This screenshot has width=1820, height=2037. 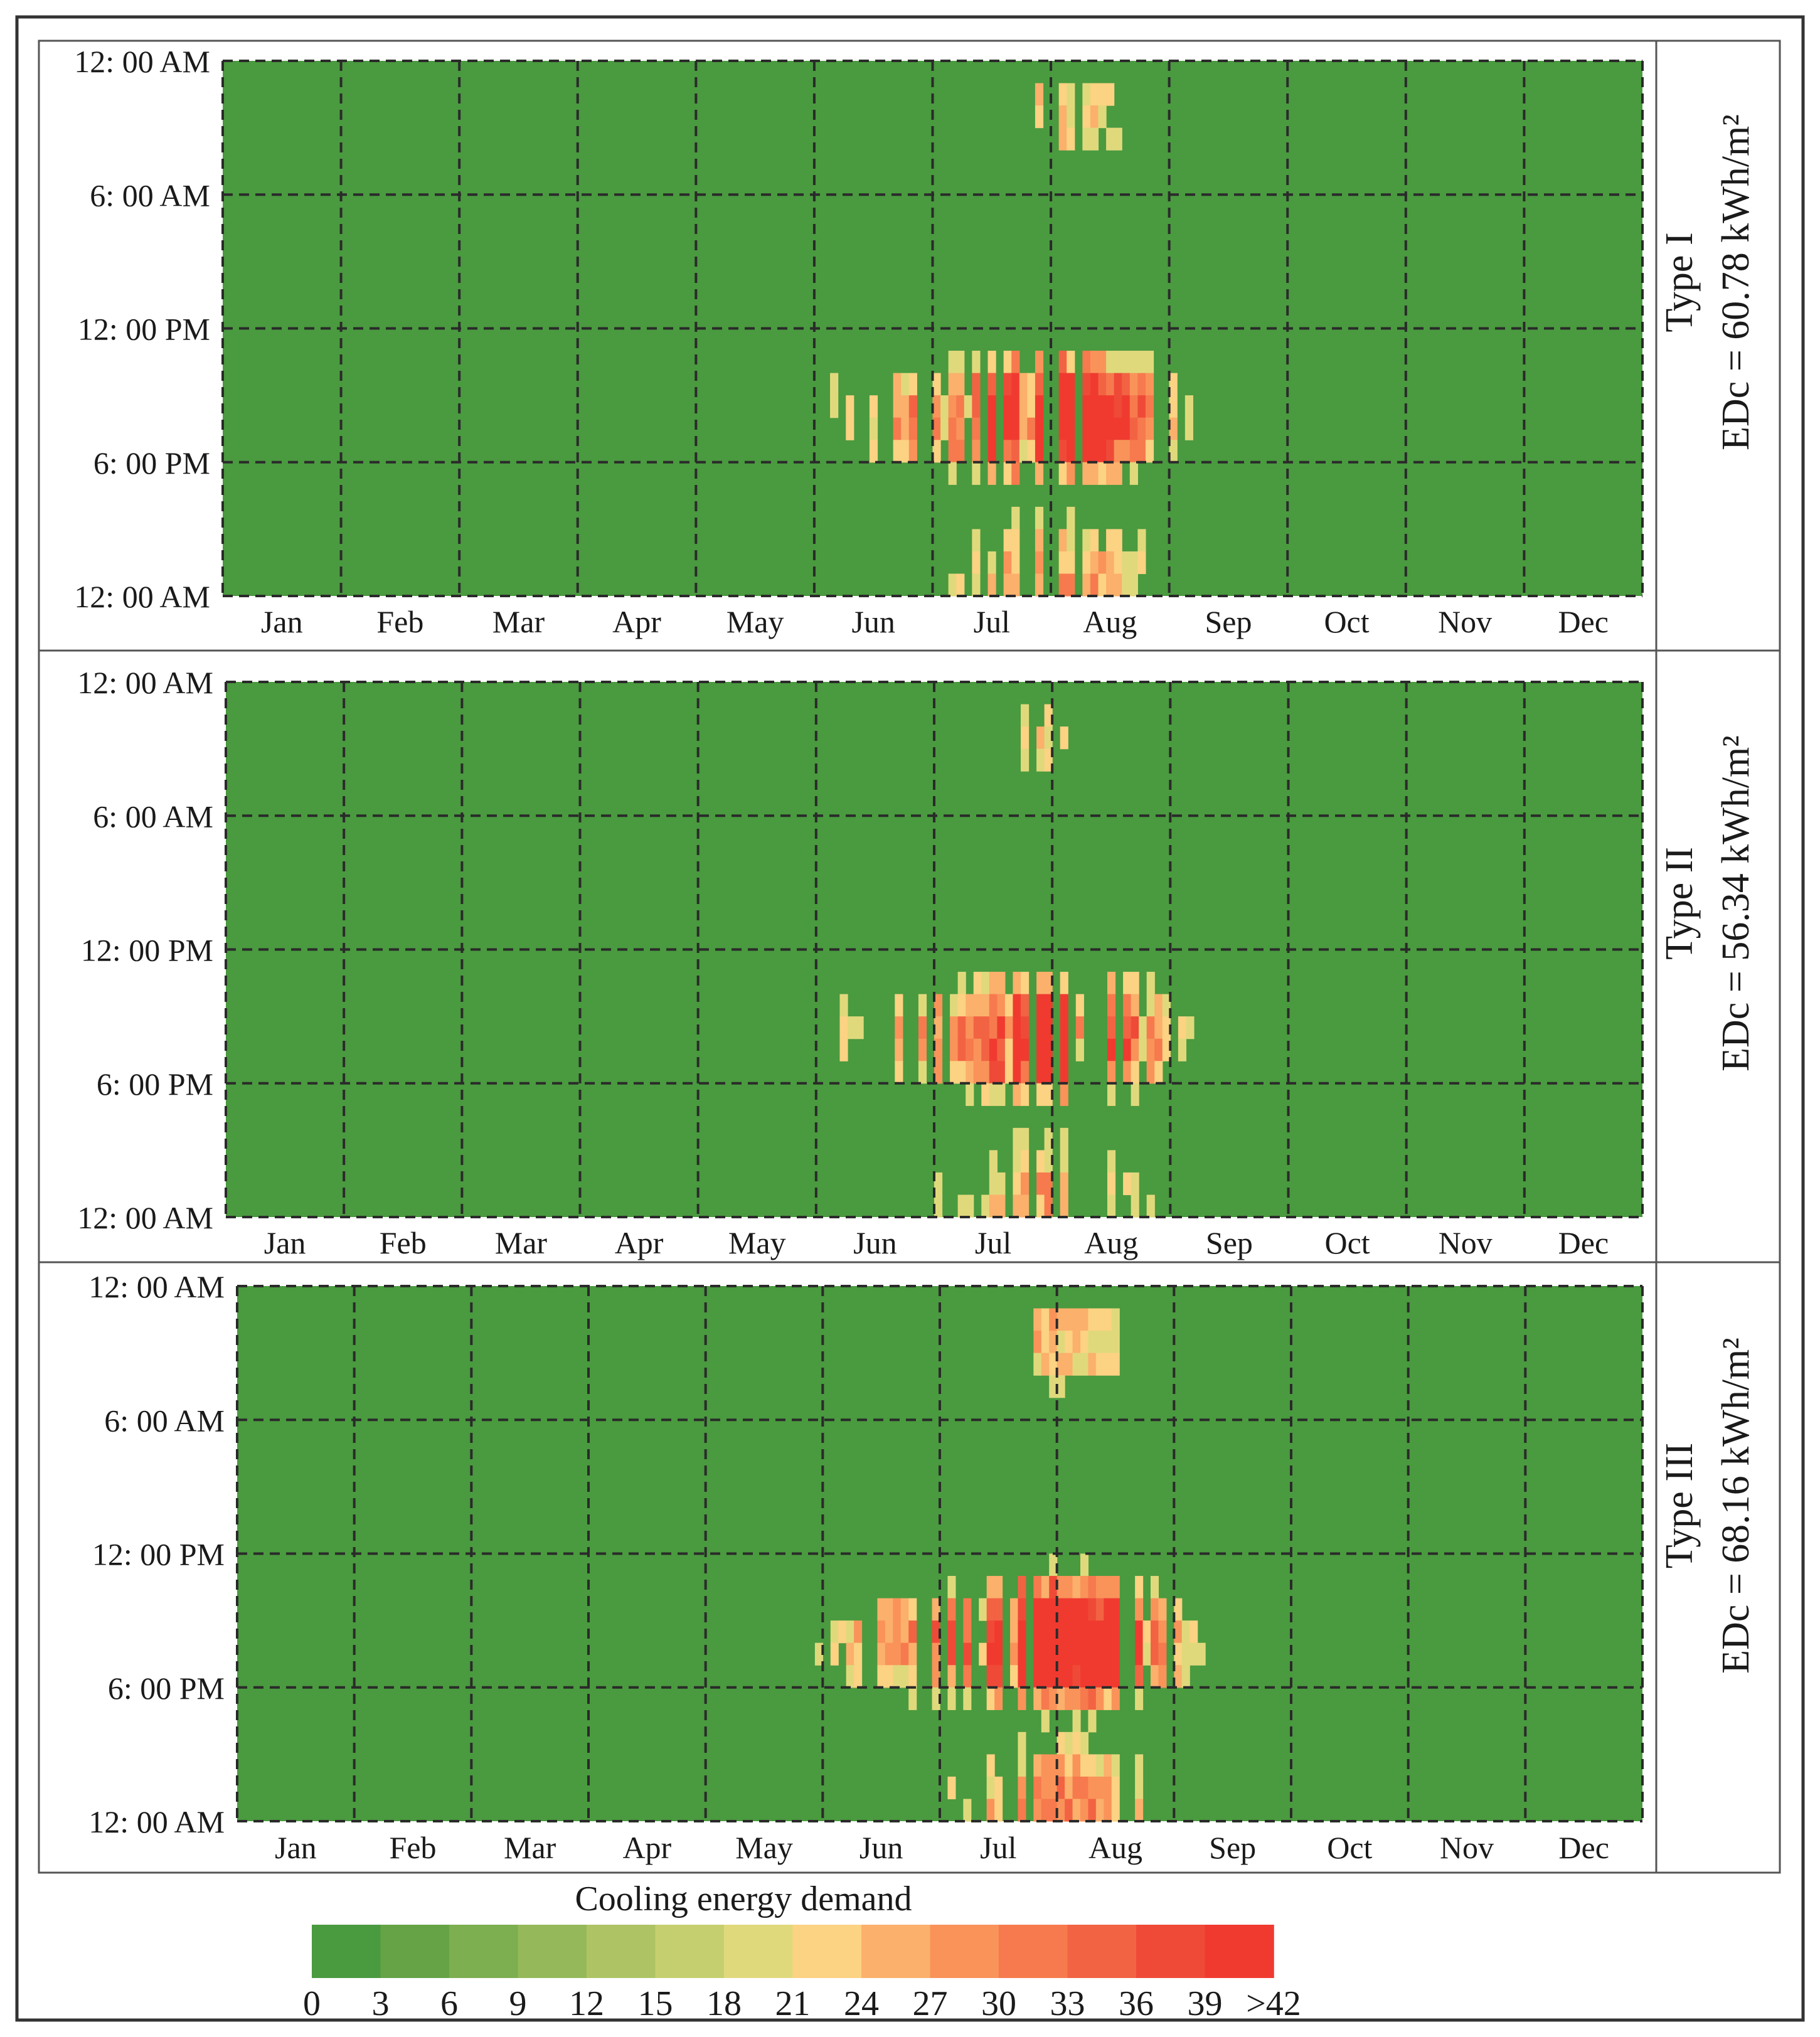 What do you see at coordinates (764, 1848) in the screenshot?
I see `x-tick-label: May` at bounding box center [764, 1848].